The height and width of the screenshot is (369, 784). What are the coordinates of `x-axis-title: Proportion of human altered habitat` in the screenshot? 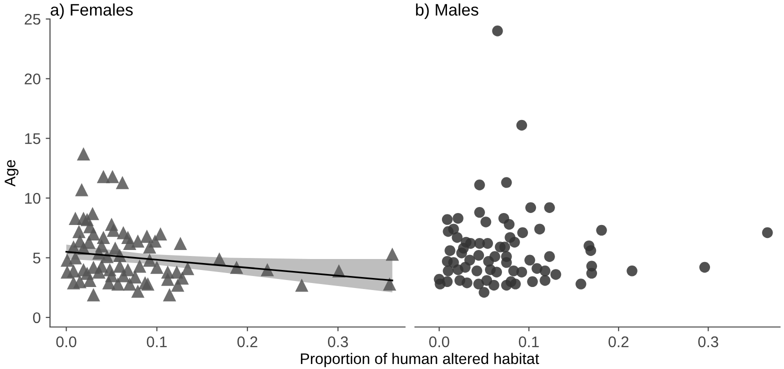 It's located at (420, 360).